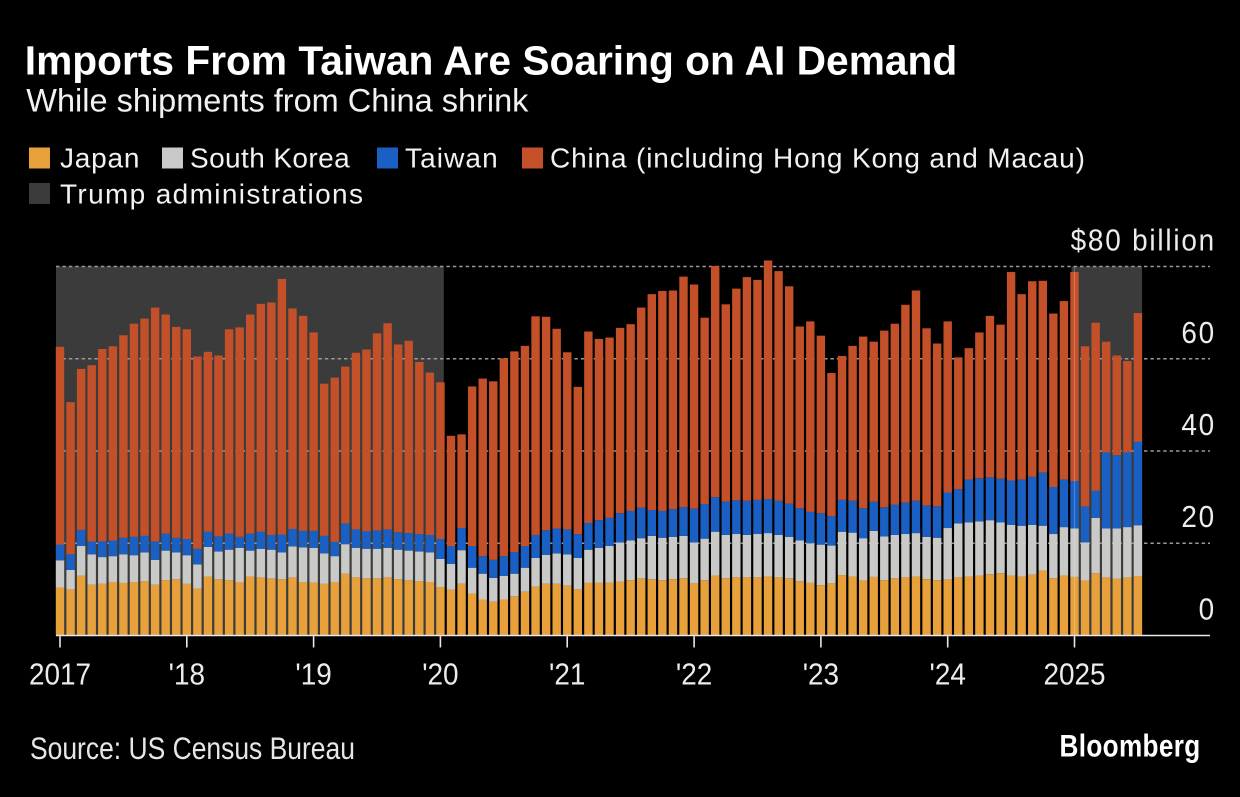 This screenshot has height=797, width=1240. I want to click on svg-text:While shipments from China shr: While shipments from China shrink, so click(277, 101).